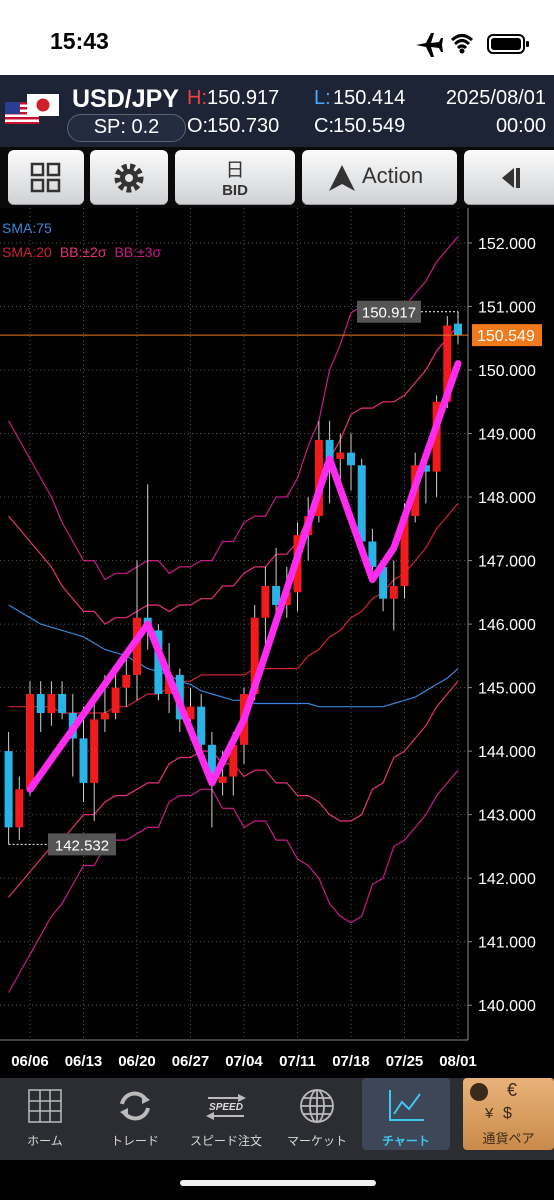  I want to click on y-tick-label: 146.000, so click(507, 625).